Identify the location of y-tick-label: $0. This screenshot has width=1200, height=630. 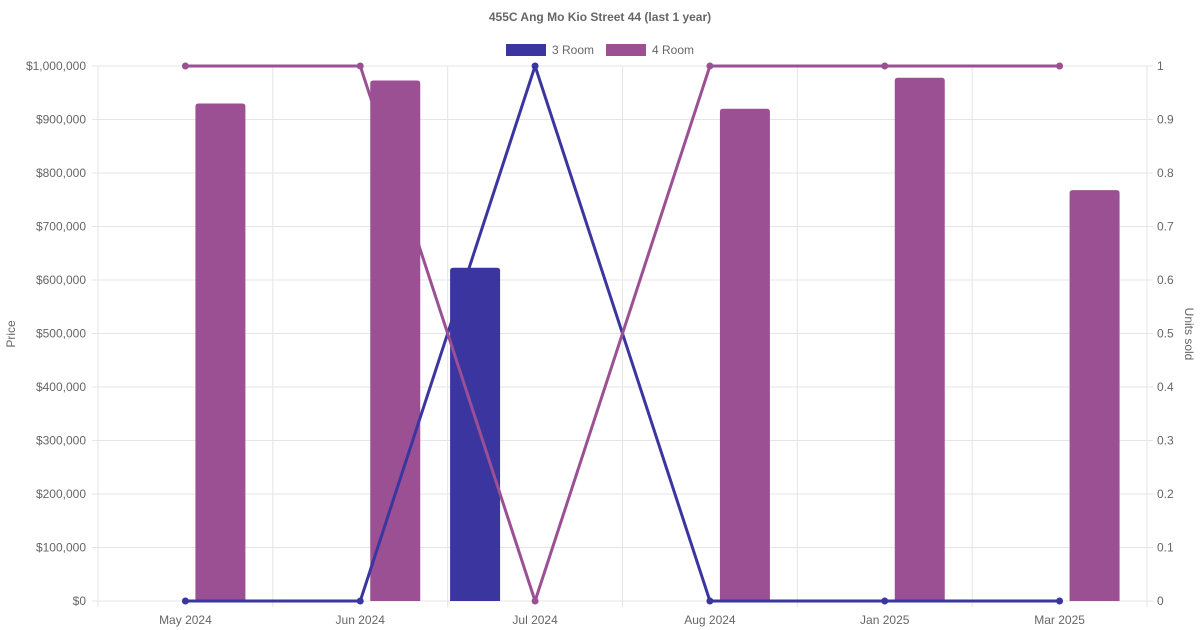
(80, 601).